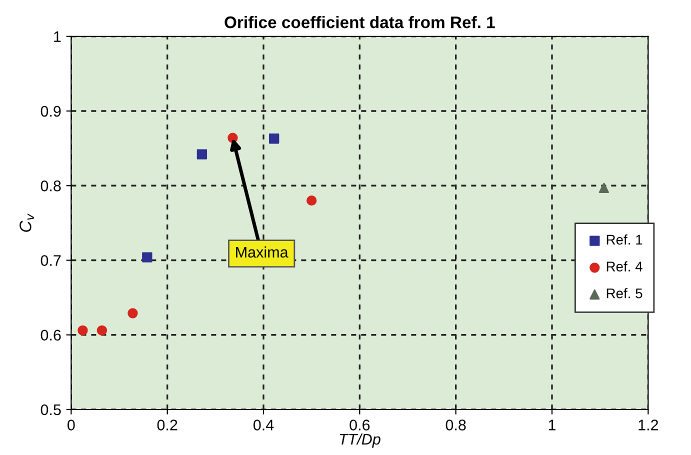 This screenshot has height=455, width=691. Describe the element at coordinates (50, 410) in the screenshot. I see `y-tick-label: 0.5` at that location.